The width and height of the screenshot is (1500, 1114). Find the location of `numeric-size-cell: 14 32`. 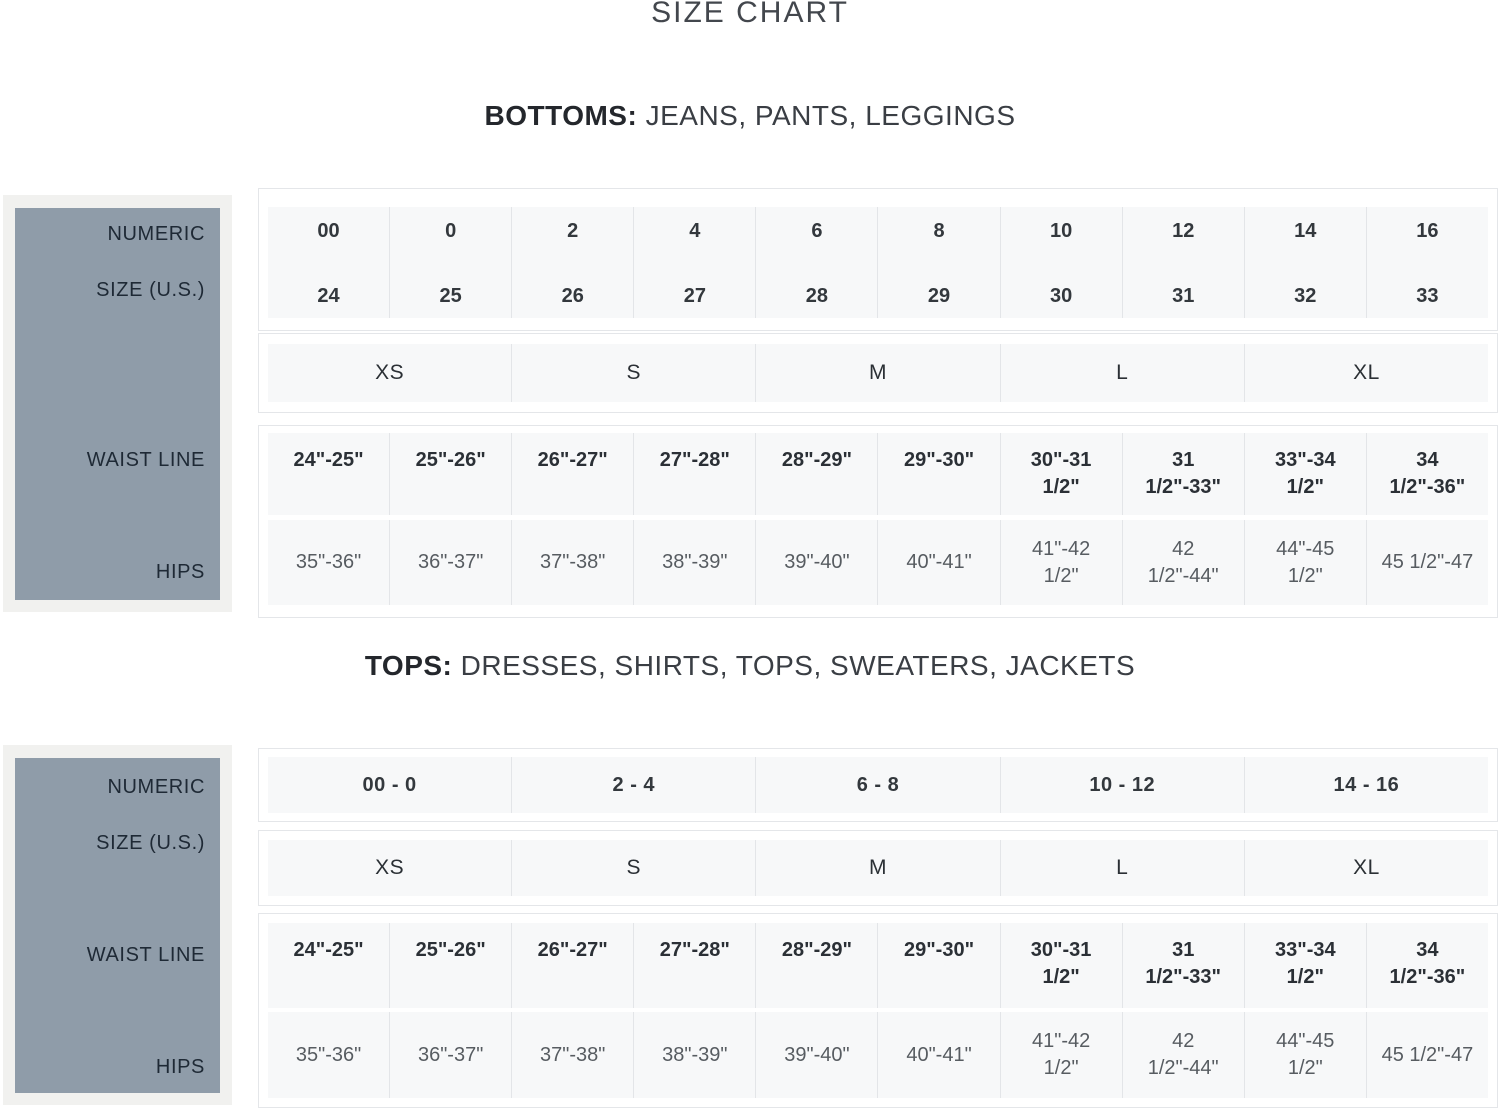

numeric-size-cell: 14 32 is located at coordinates (1304, 262).